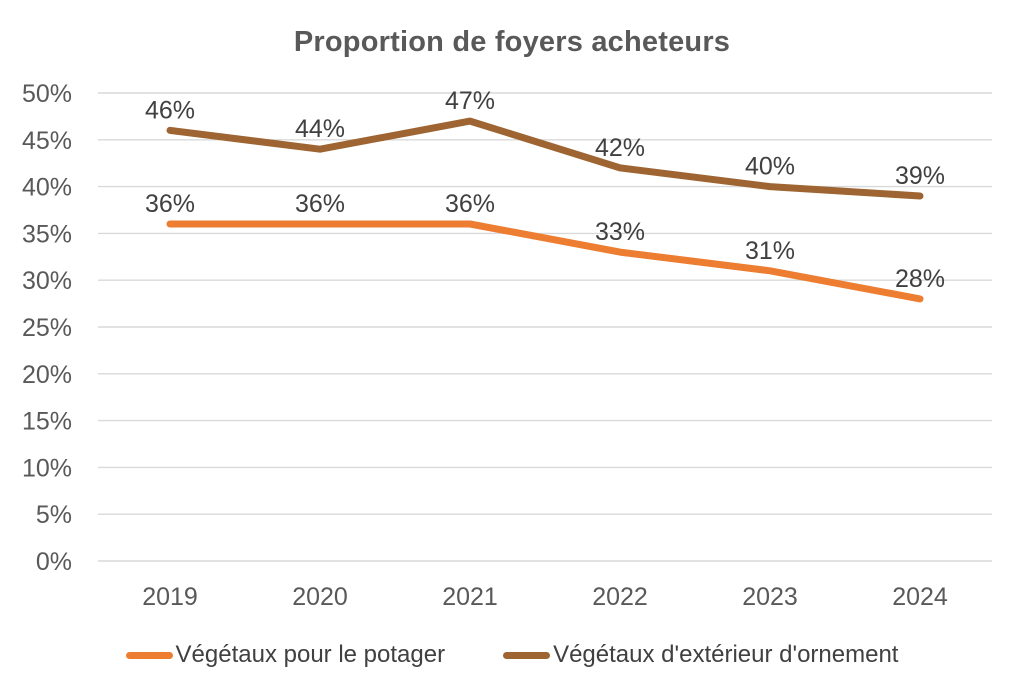  I want to click on legend-item-ornement: Végétaux d'extérieur d'ornement, so click(700, 655).